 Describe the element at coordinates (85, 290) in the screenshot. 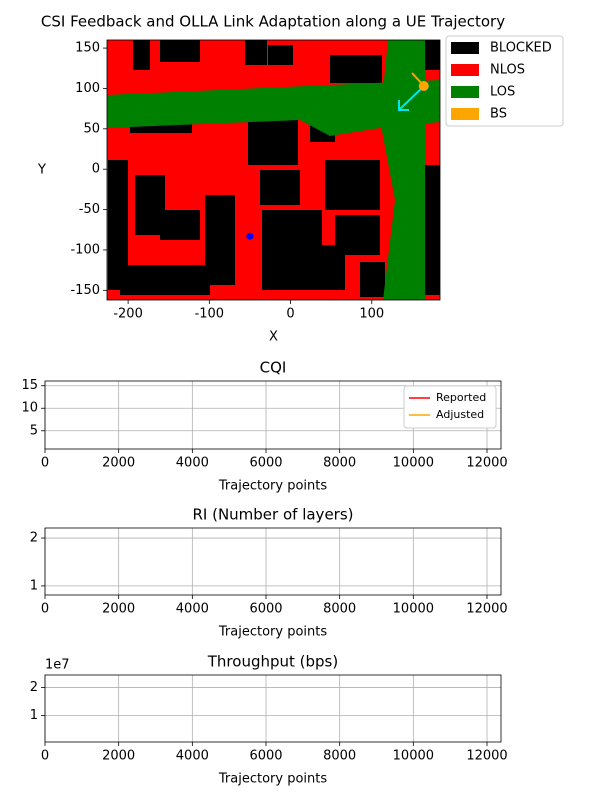

I see `y-tick-label: -150` at that location.